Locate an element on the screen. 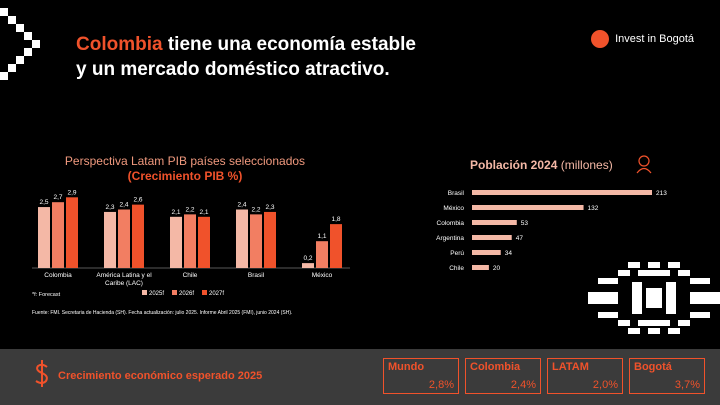 Image resolution: width=720 pixels, height=405 pixels. category-label: América Latina y el is located at coordinates (124, 275).